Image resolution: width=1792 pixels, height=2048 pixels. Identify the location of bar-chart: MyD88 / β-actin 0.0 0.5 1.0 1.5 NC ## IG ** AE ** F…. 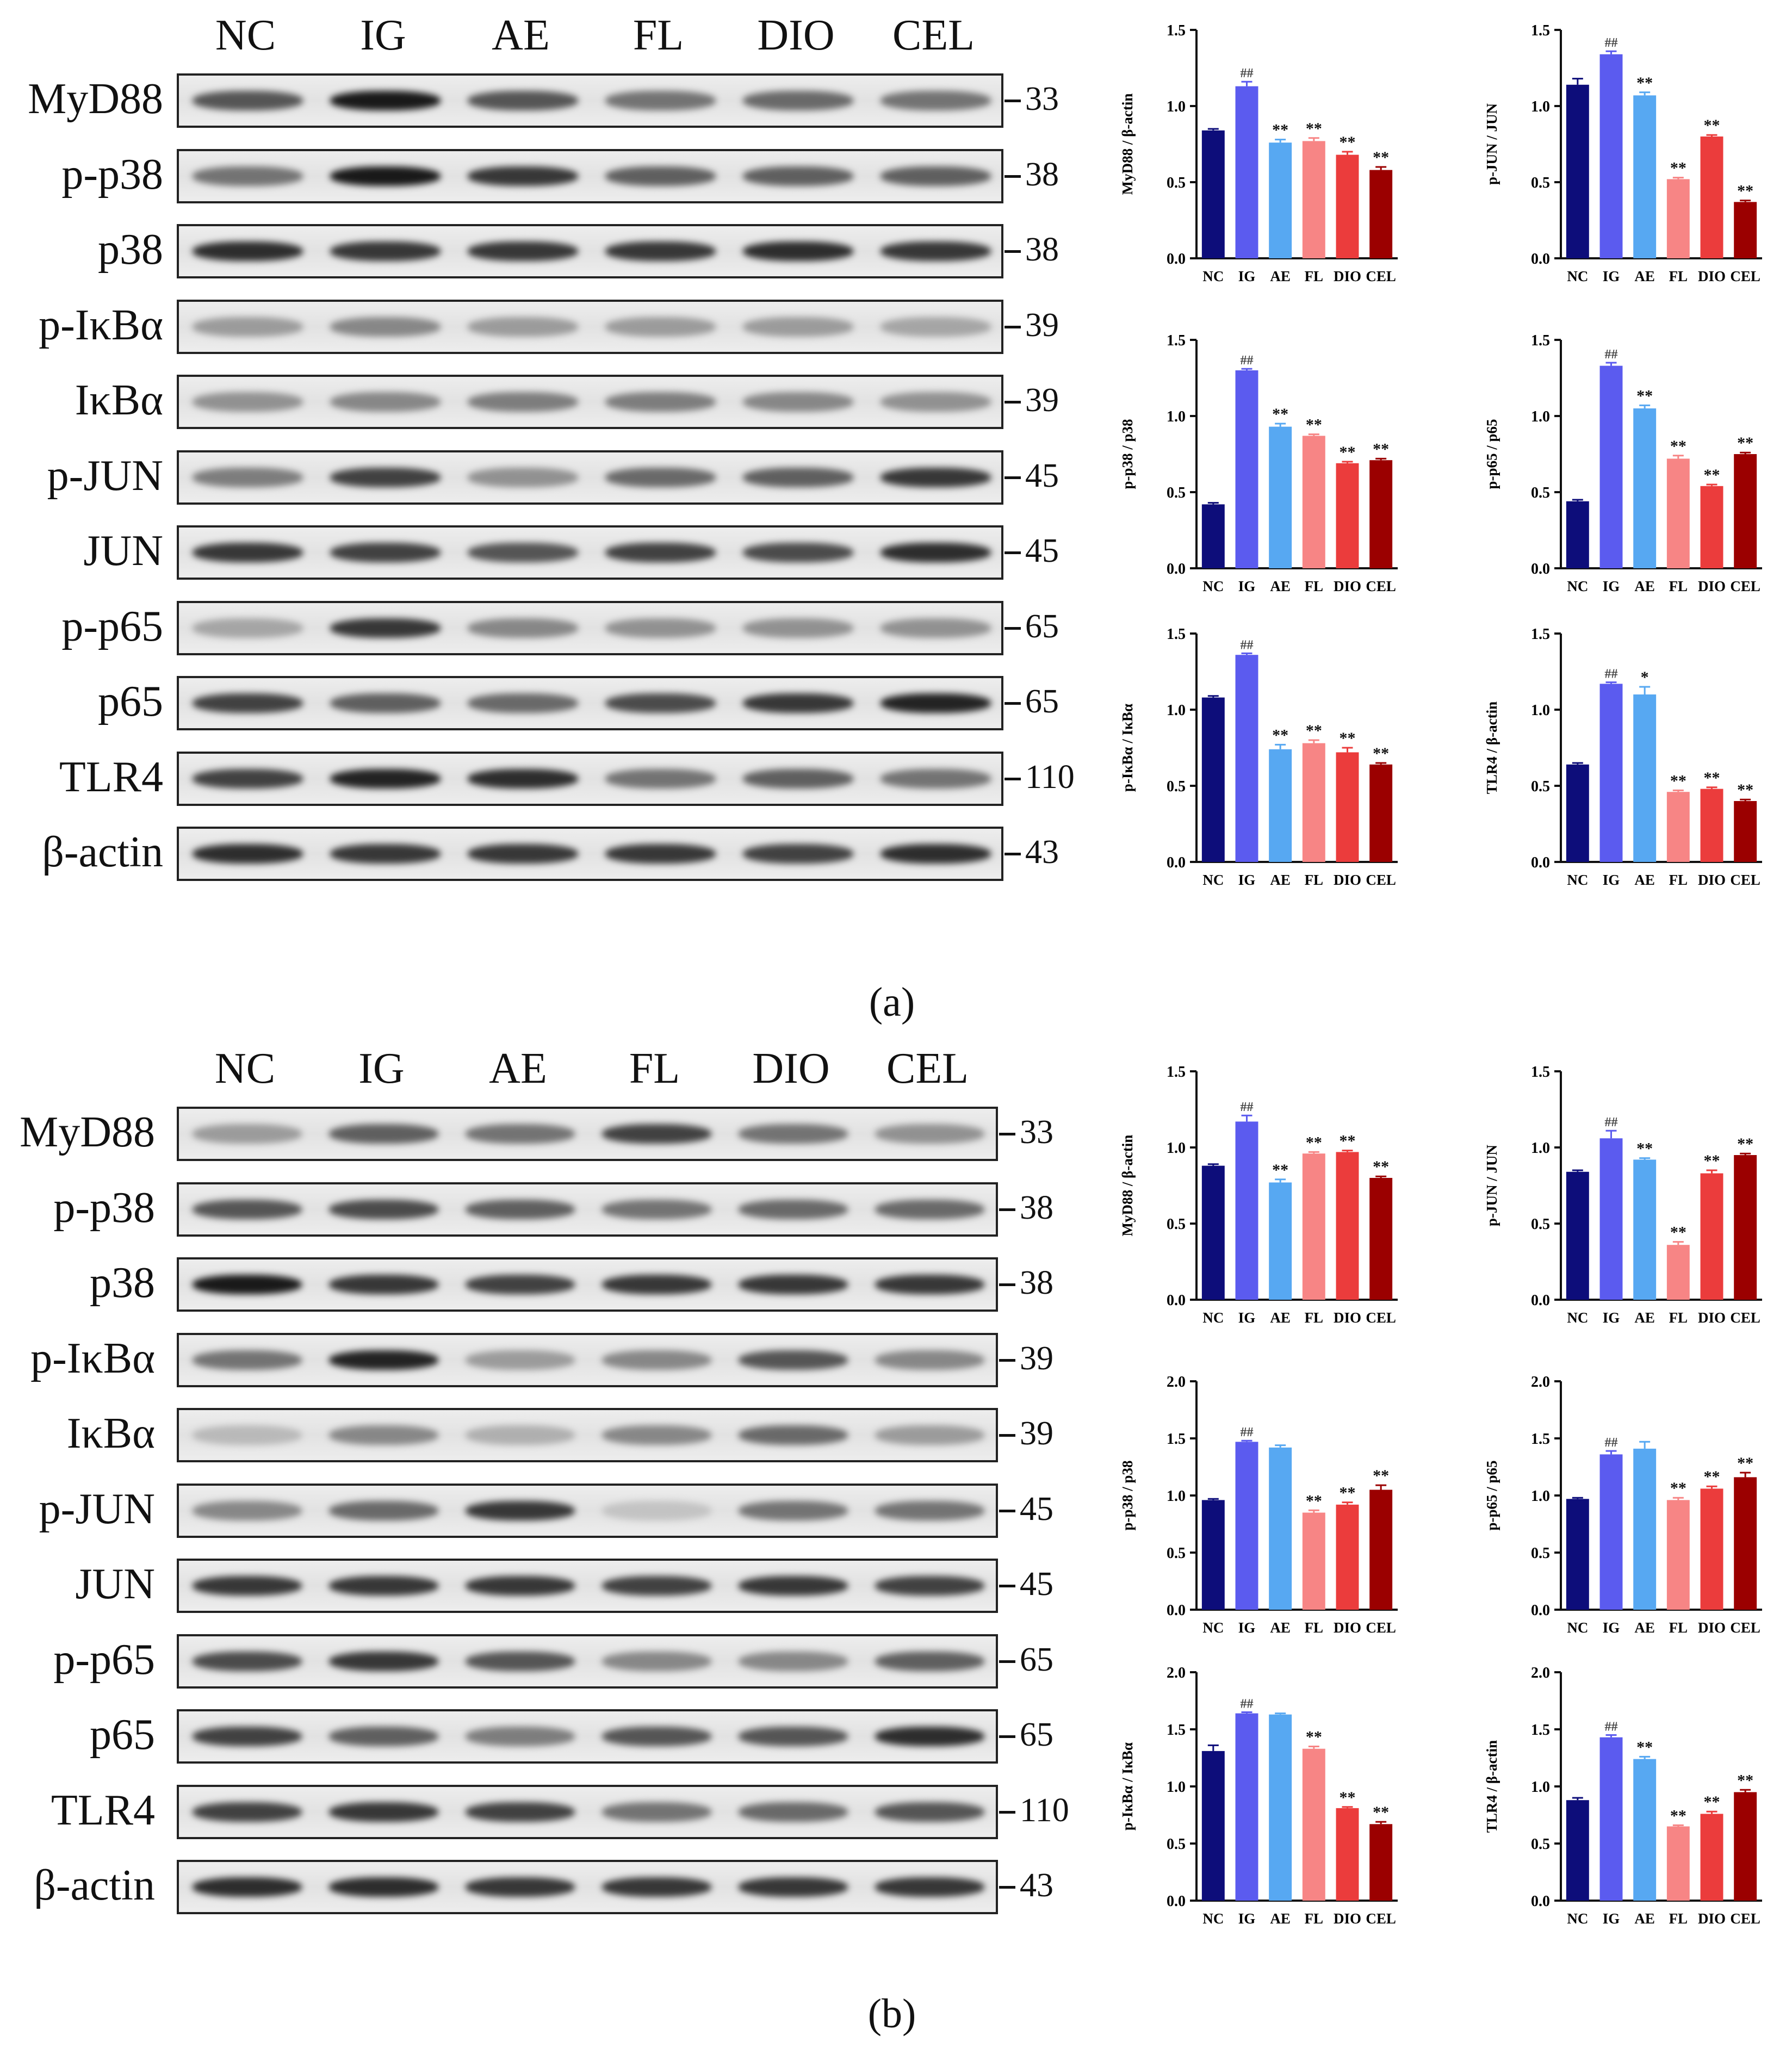
(1259, 1195).